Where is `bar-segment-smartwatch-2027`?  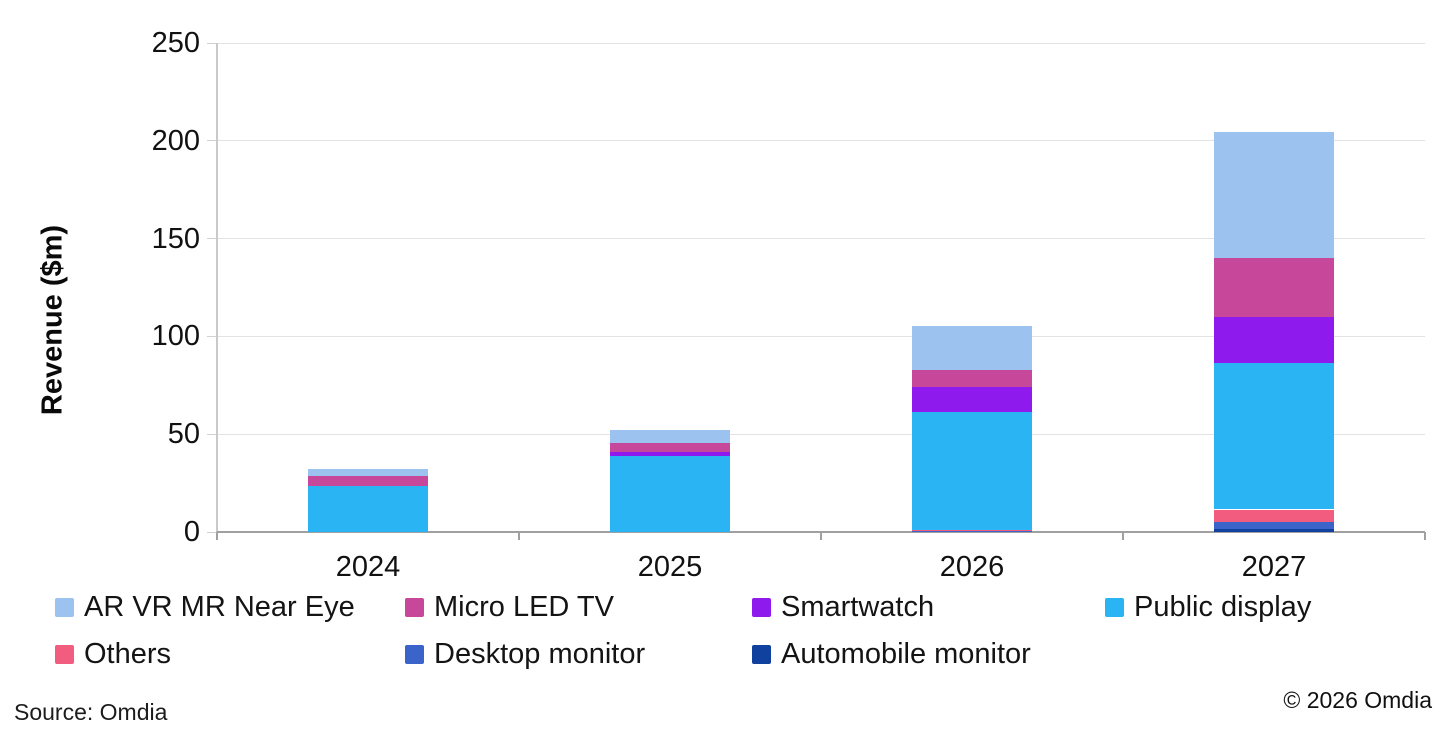 bar-segment-smartwatch-2027 is located at coordinates (1274, 339).